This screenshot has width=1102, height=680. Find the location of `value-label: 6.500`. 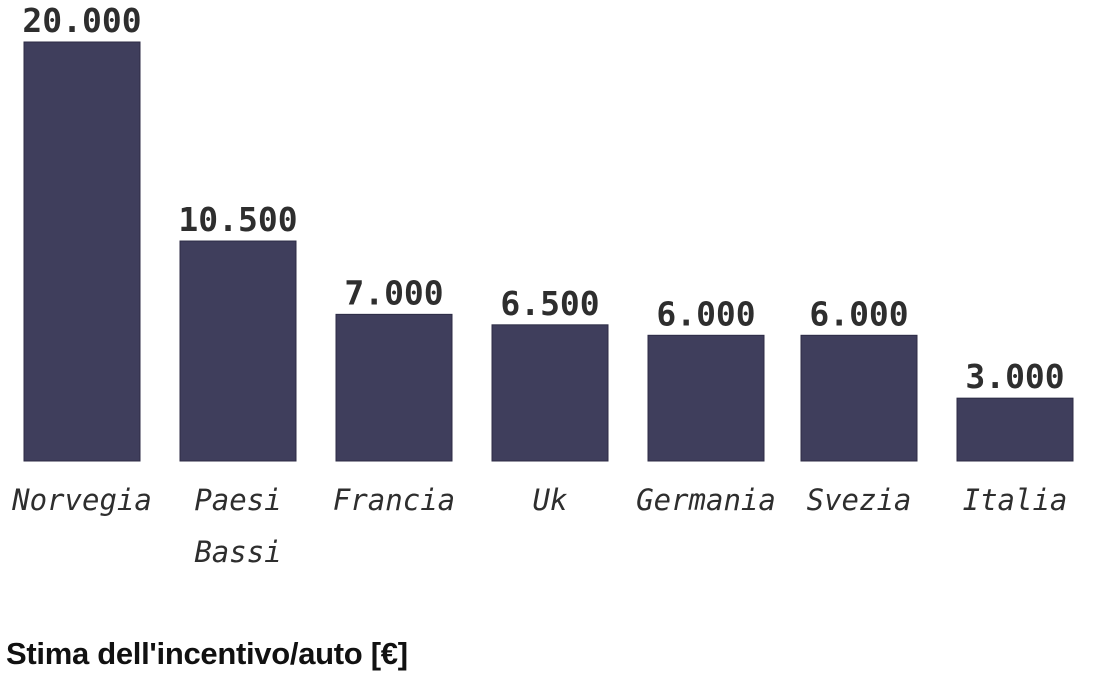

value-label: 6.500 is located at coordinates (549, 303).